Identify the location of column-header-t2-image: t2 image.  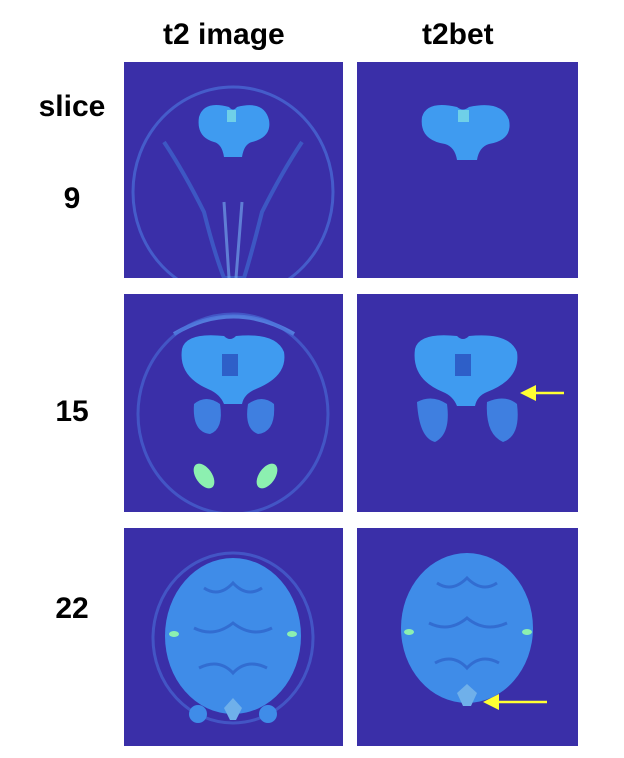
(224, 34).